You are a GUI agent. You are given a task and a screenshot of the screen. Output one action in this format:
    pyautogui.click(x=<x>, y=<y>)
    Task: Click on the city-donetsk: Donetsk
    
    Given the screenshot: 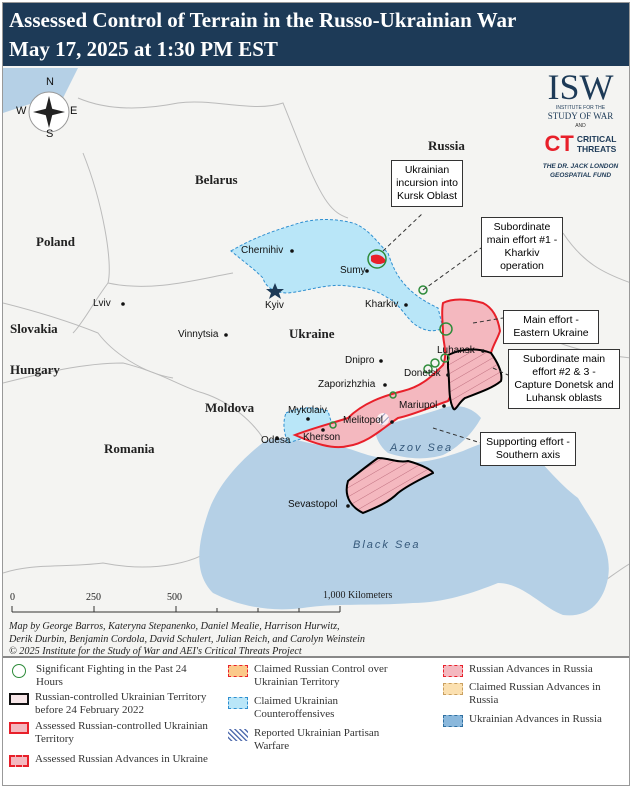 What is the action you would take?
    pyautogui.click(x=422, y=373)
    